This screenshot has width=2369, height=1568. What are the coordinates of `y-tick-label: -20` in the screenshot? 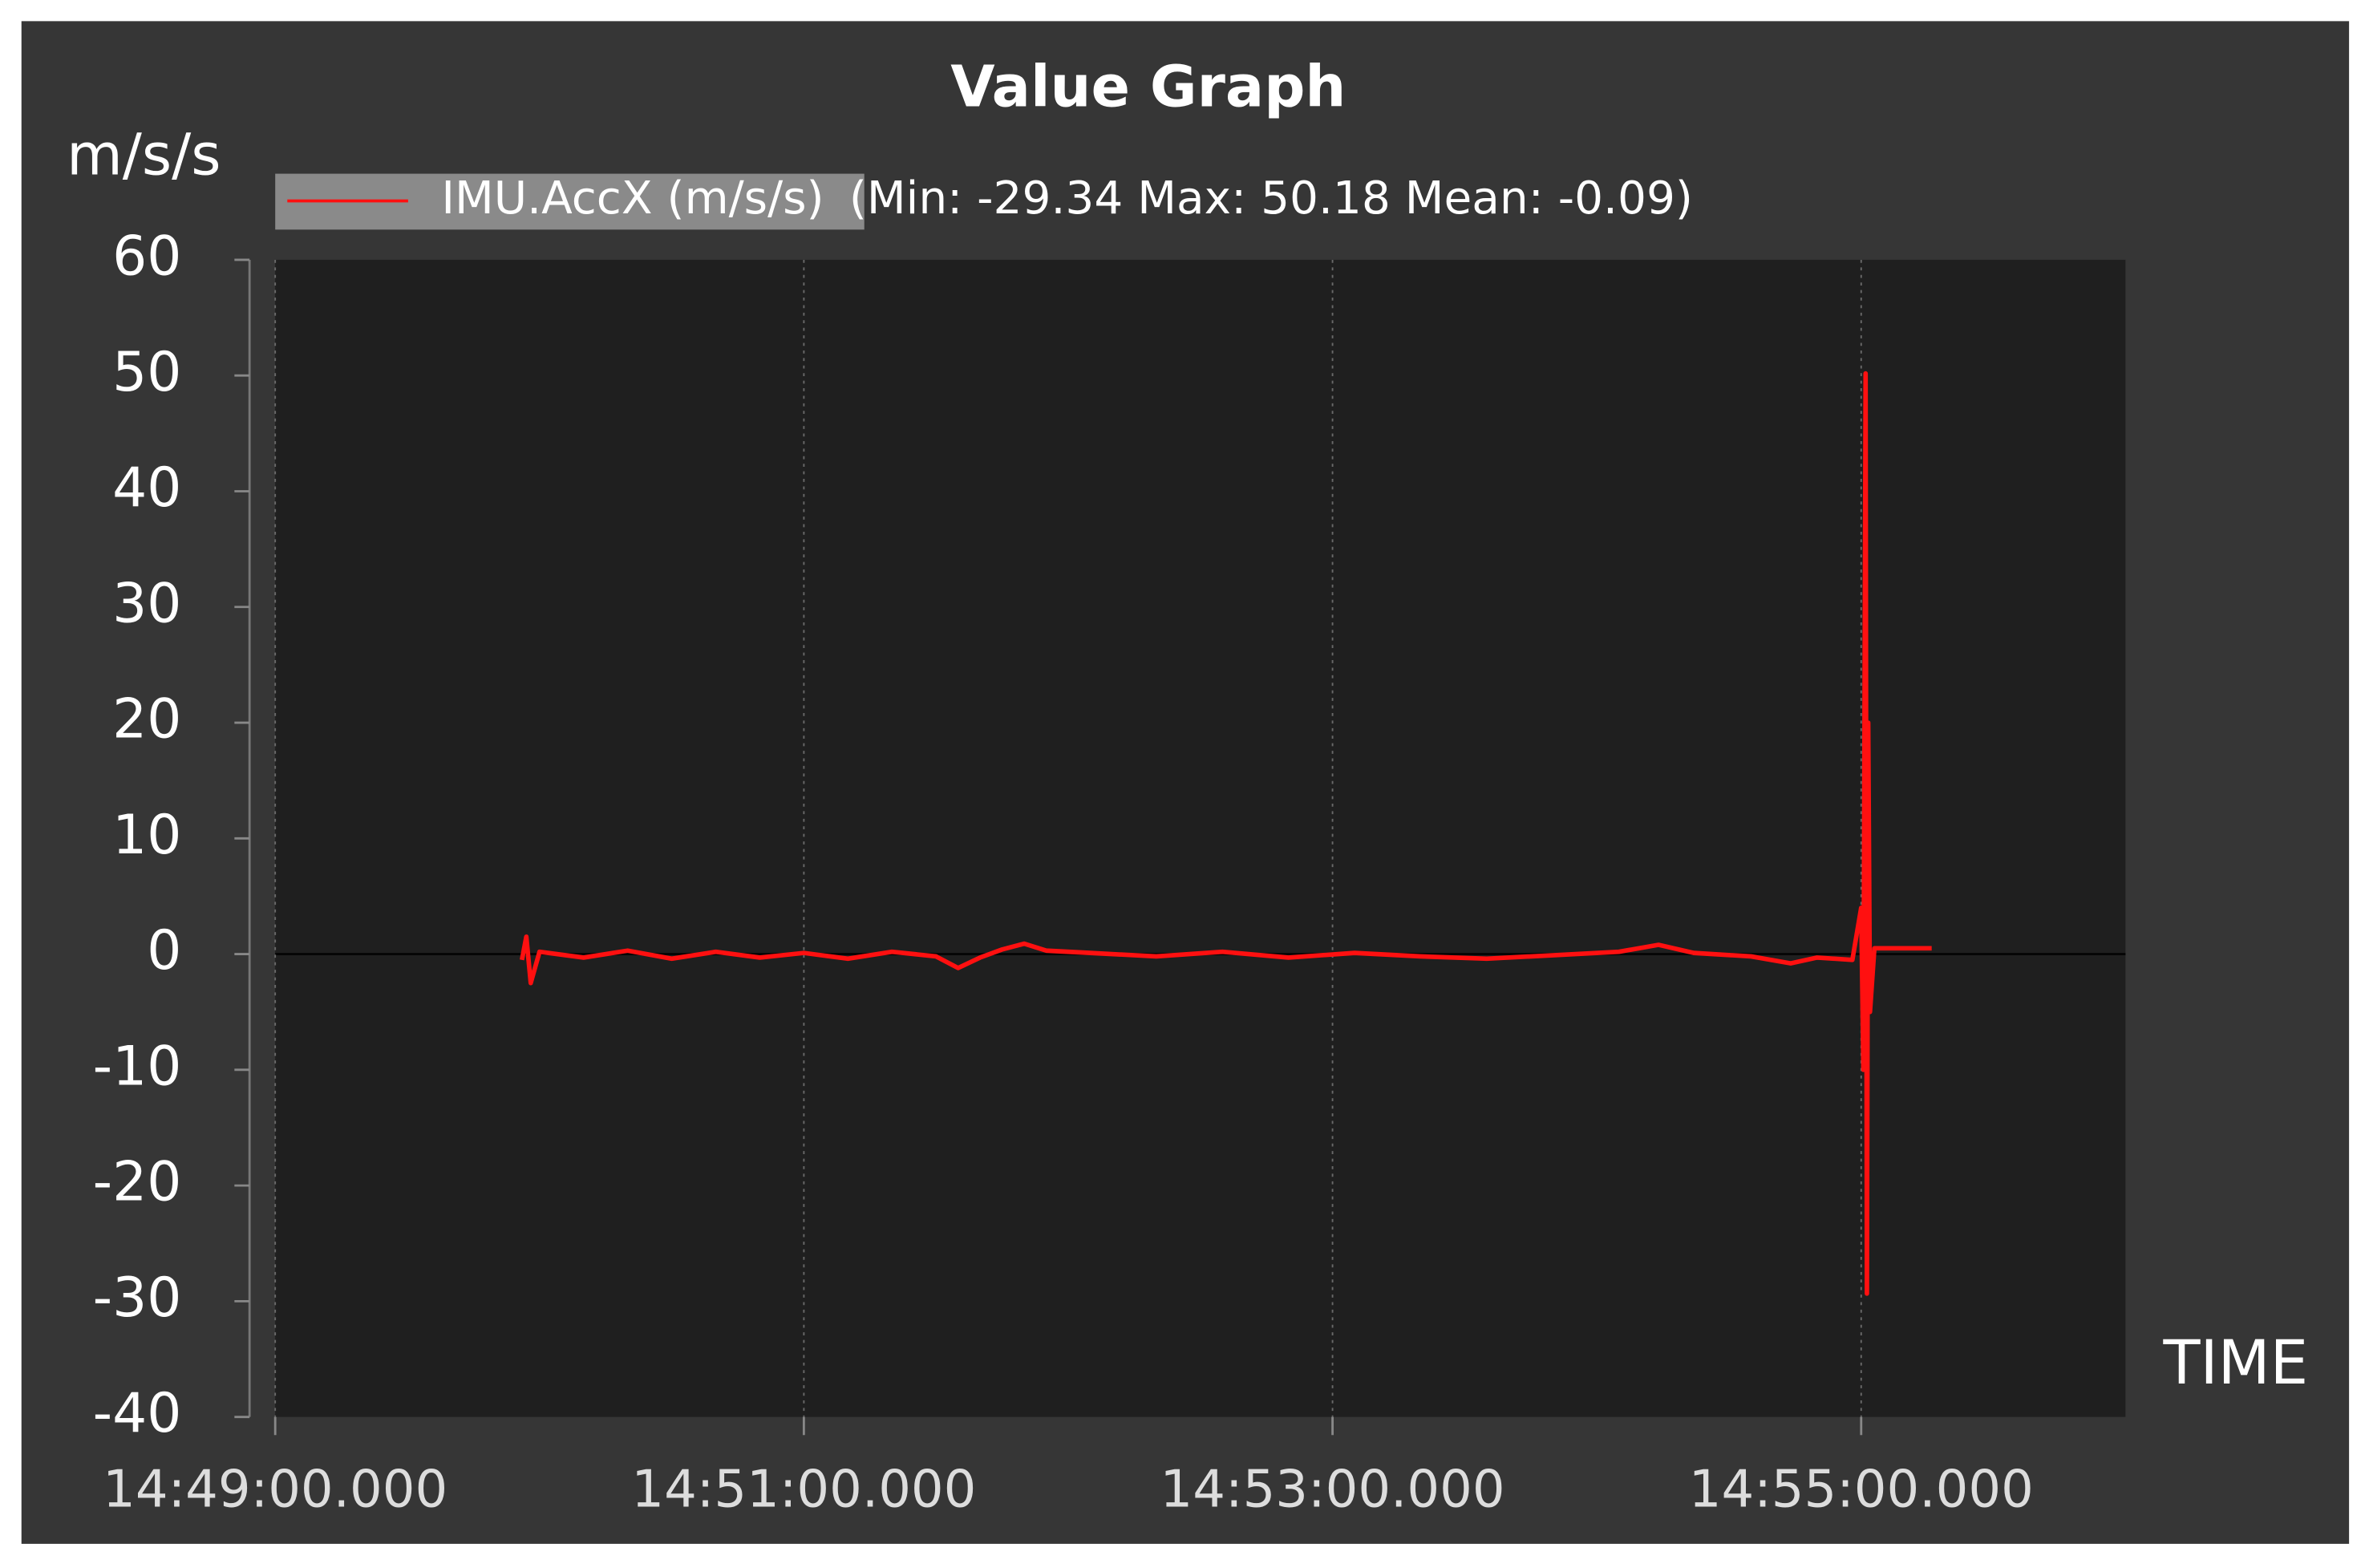 It's located at (138, 1181).